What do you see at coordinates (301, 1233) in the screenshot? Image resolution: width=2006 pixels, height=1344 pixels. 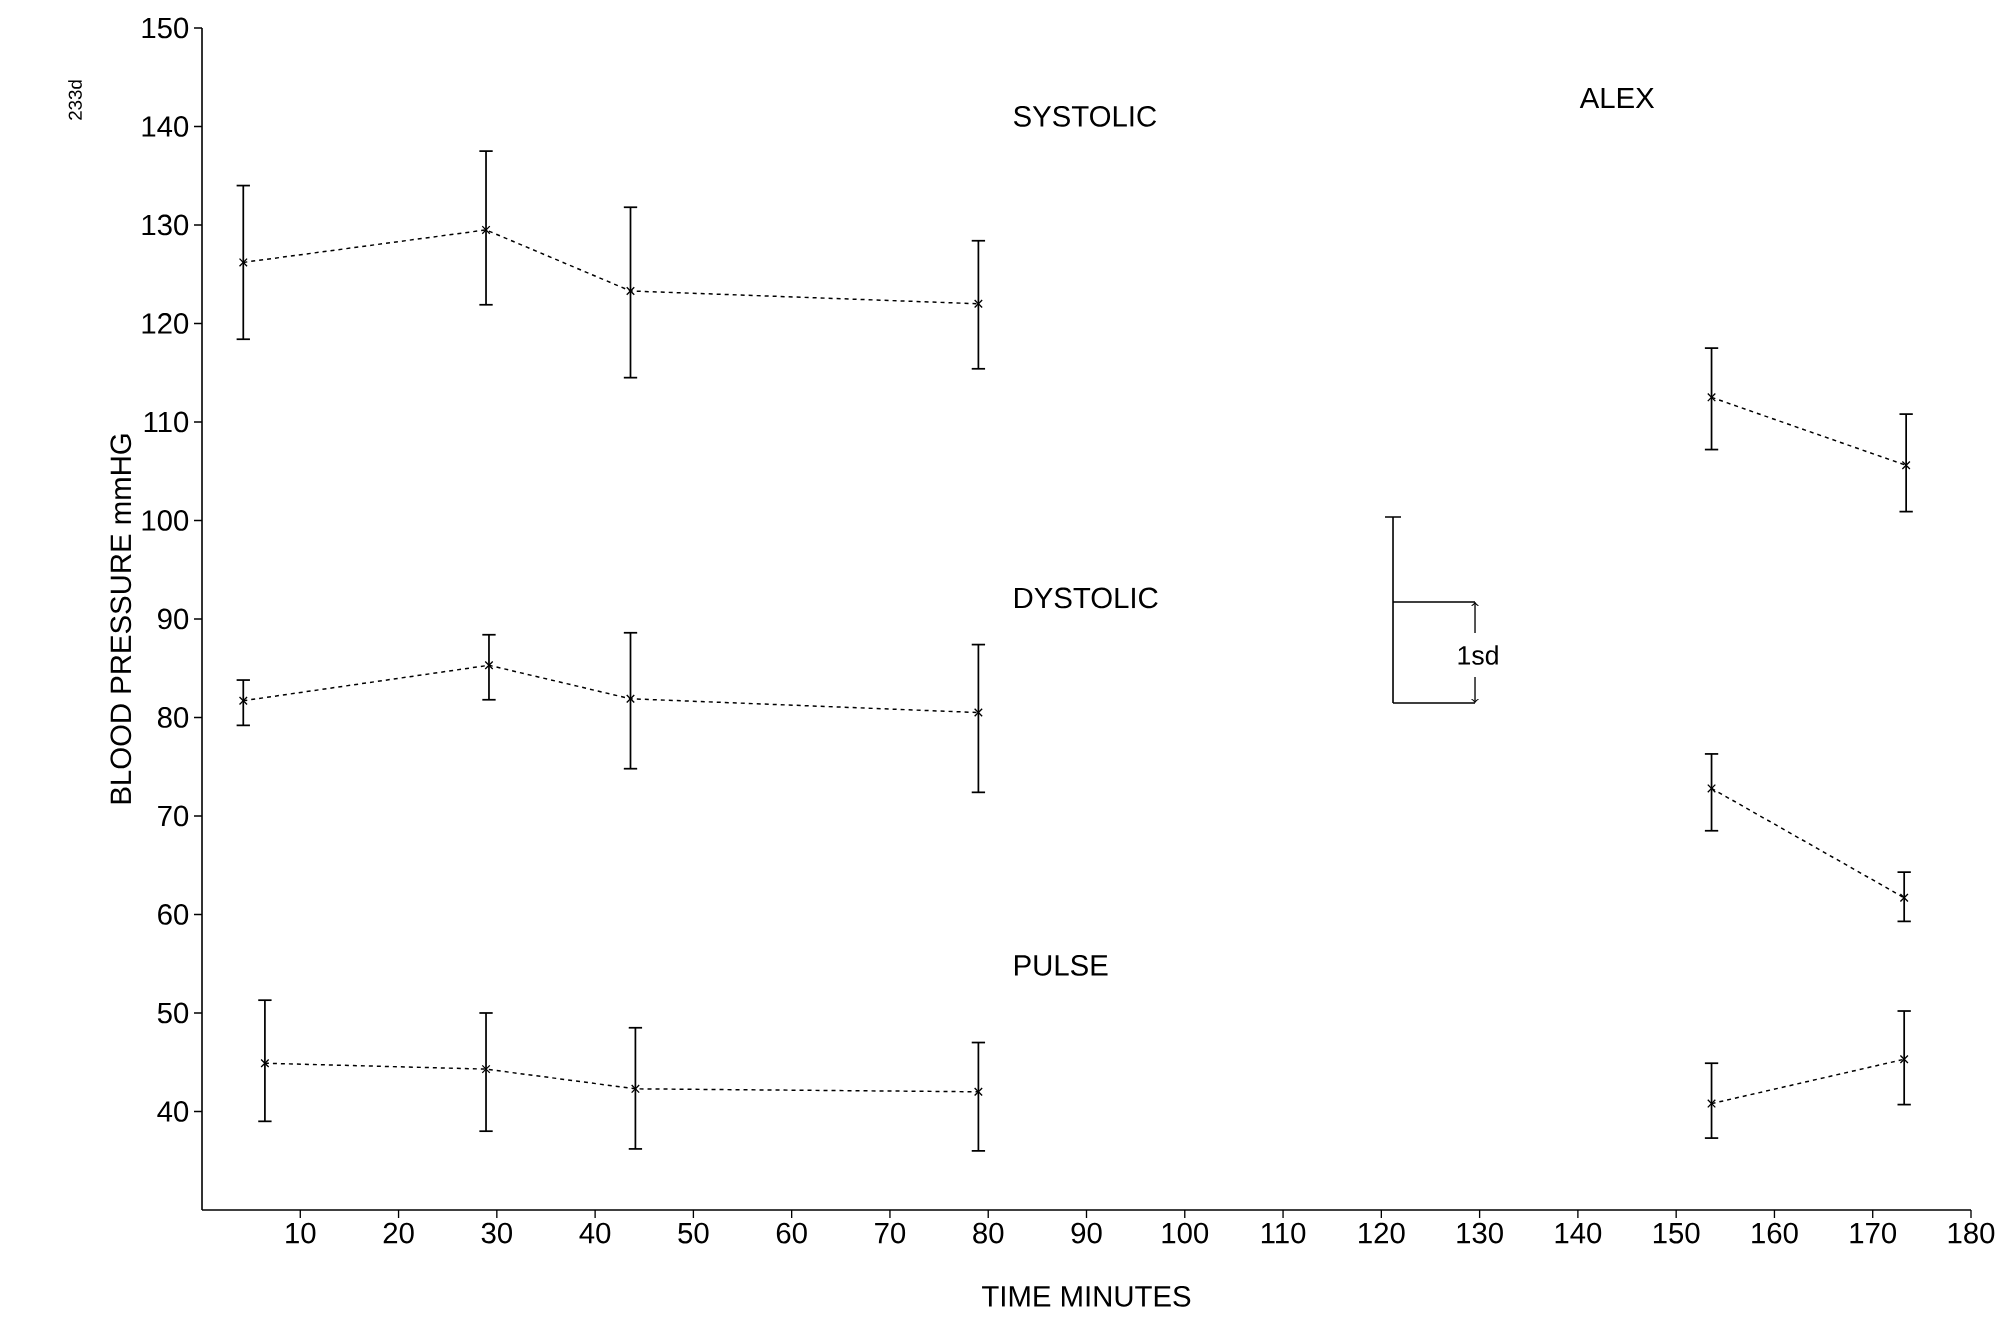 I see `x-tick-label: 10` at bounding box center [301, 1233].